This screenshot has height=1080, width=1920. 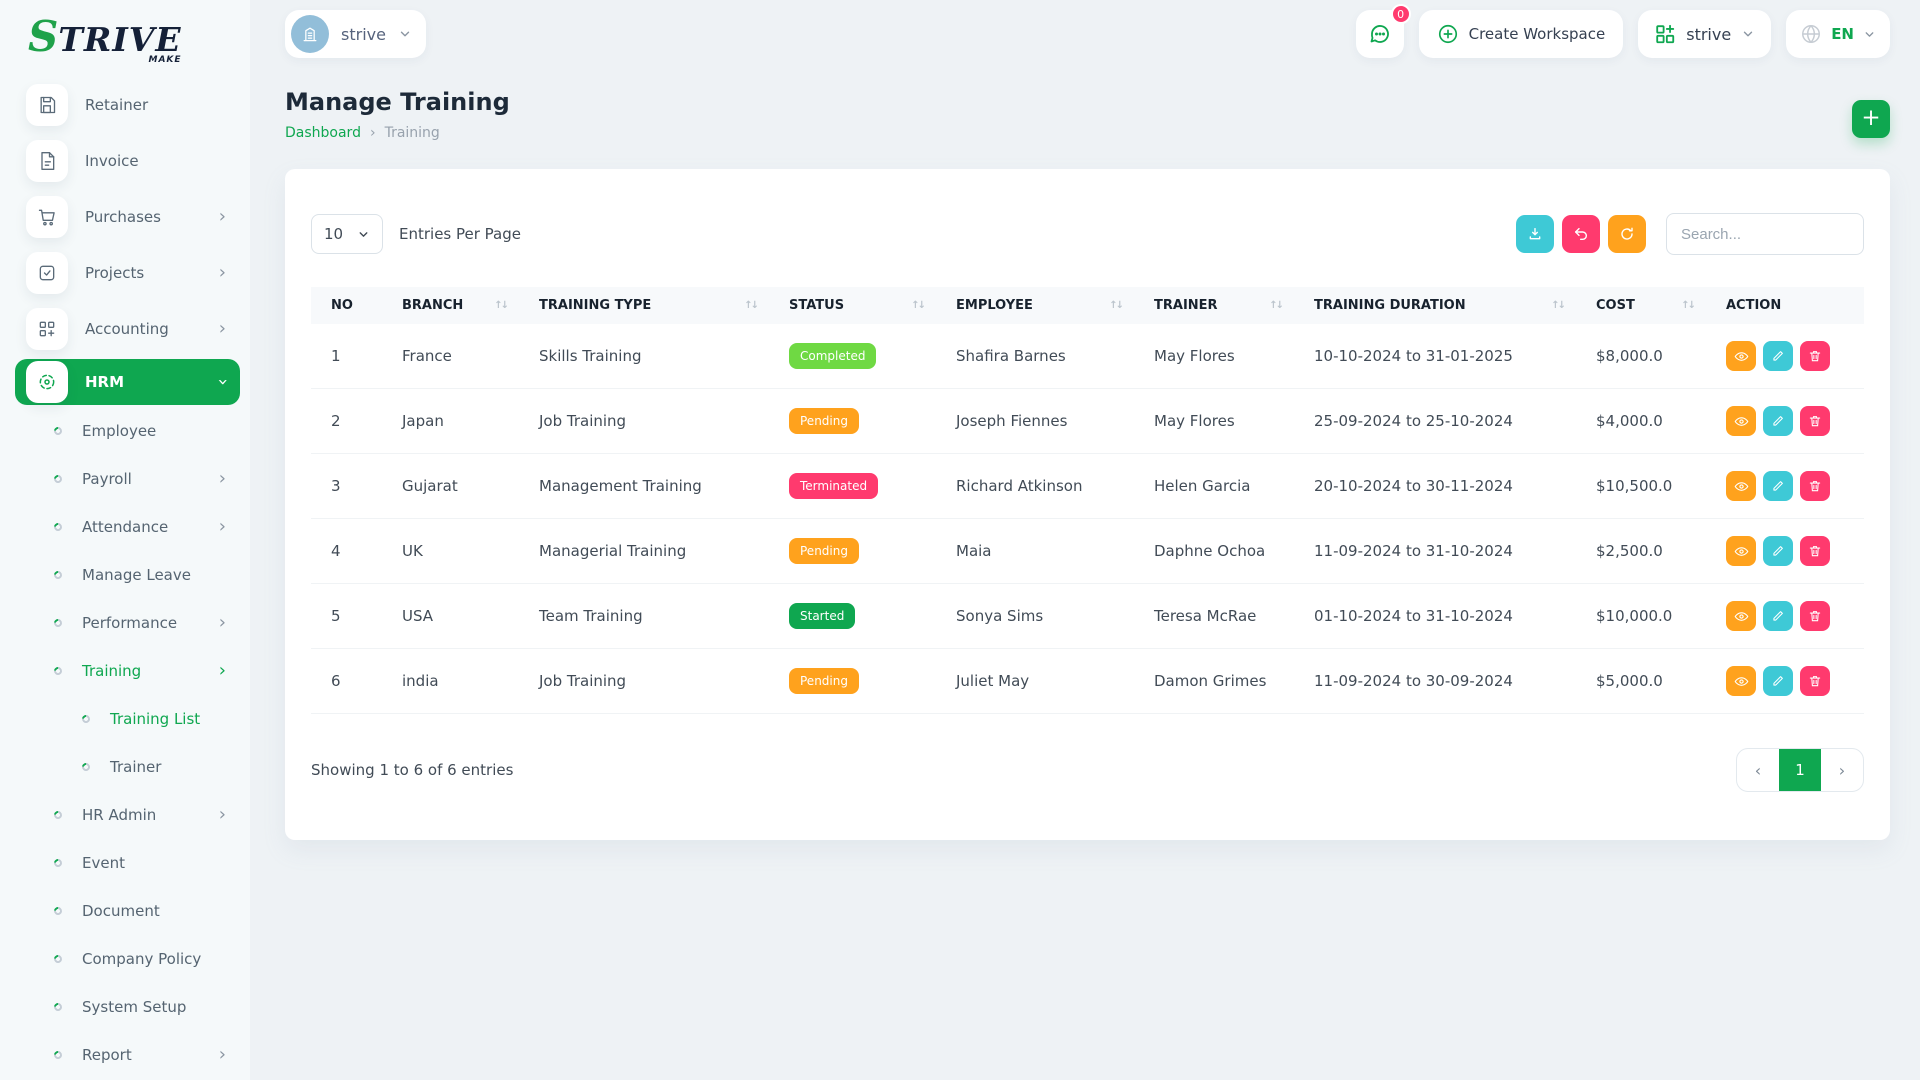 I want to click on logo-text: STRIVE, so click(x=105, y=36).